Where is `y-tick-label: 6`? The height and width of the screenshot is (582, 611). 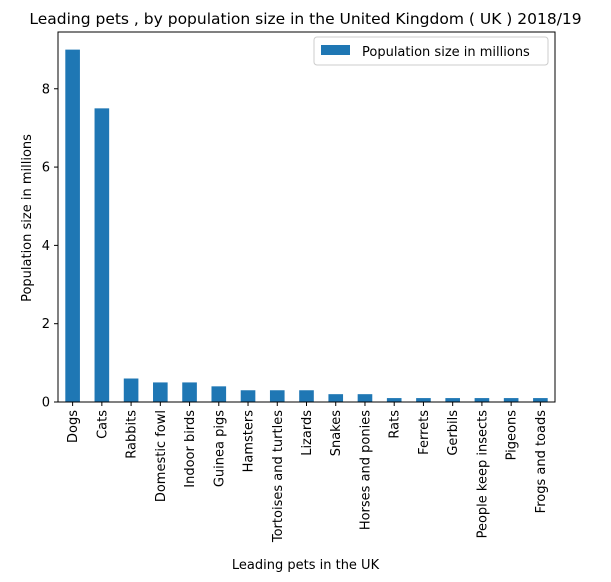 y-tick-label: 6 is located at coordinates (46, 168).